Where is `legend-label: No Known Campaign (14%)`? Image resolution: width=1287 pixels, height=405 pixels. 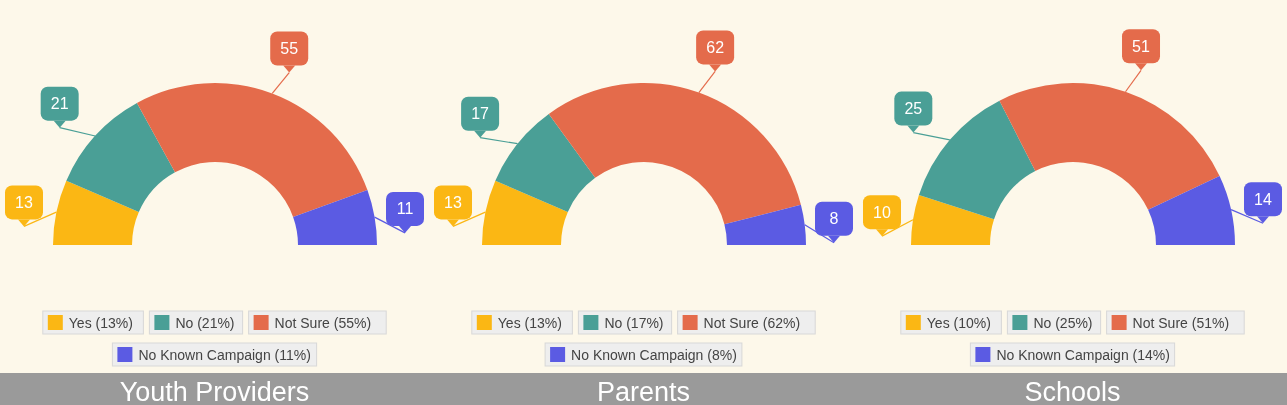 legend-label: No Known Campaign (14%) is located at coordinates (1083, 354).